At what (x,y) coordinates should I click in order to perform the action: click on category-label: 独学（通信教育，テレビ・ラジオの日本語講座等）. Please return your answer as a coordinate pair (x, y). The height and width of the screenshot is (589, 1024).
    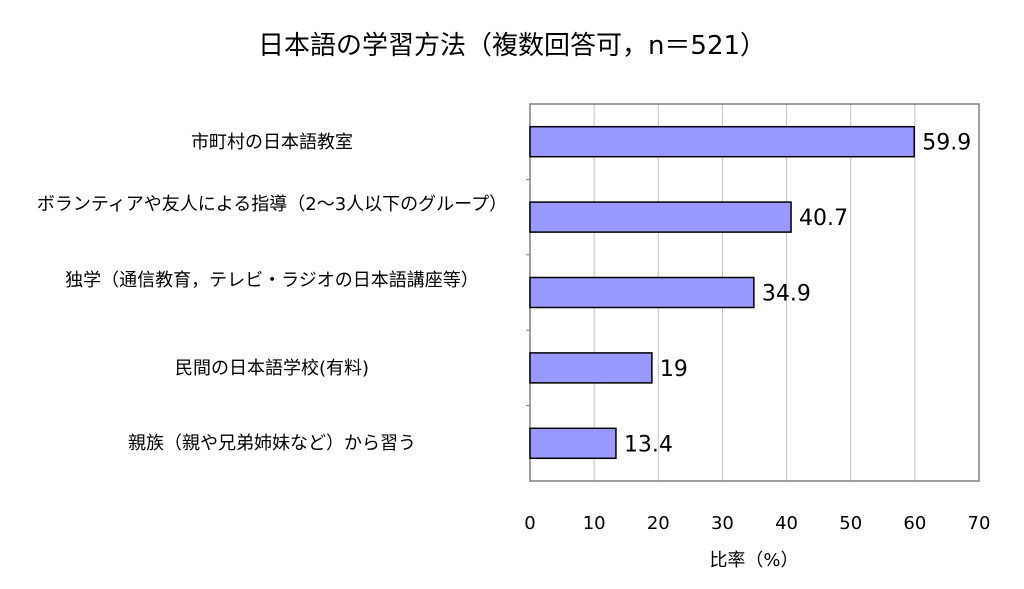
    Looking at the image, I should click on (272, 280).